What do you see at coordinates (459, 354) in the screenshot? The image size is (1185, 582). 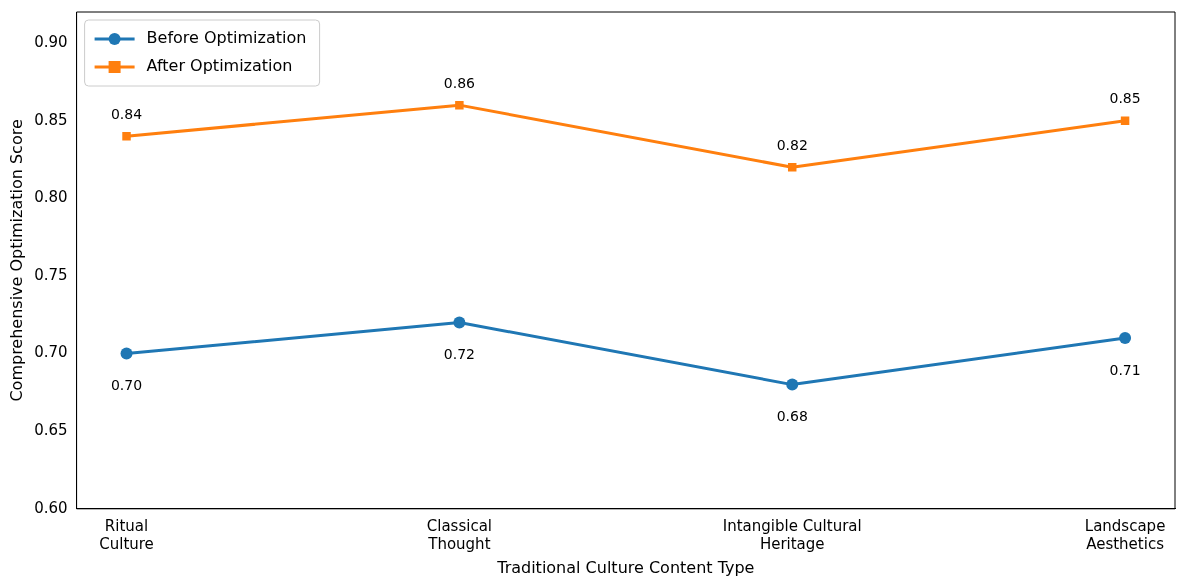 I see `data-label: 0.72` at bounding box center [459, 354].